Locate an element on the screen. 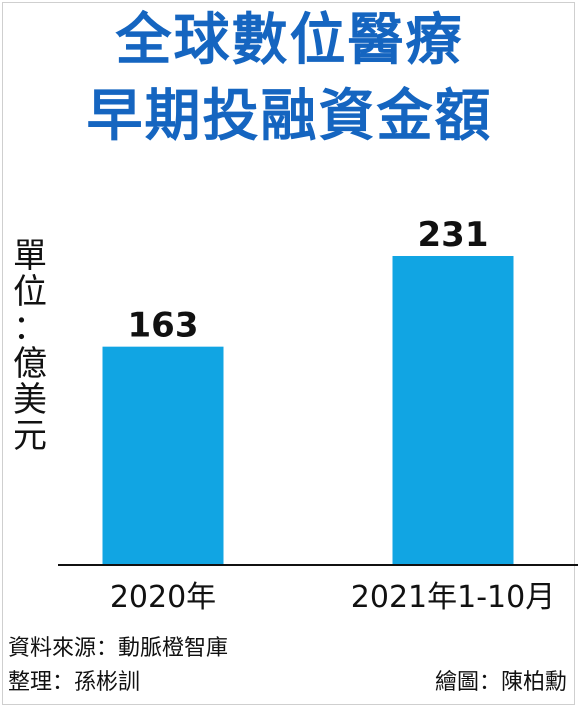 Image resolution: width=579 pixels, height=709 pixels. unit-char: 元 is located at coordinates (30, 436).